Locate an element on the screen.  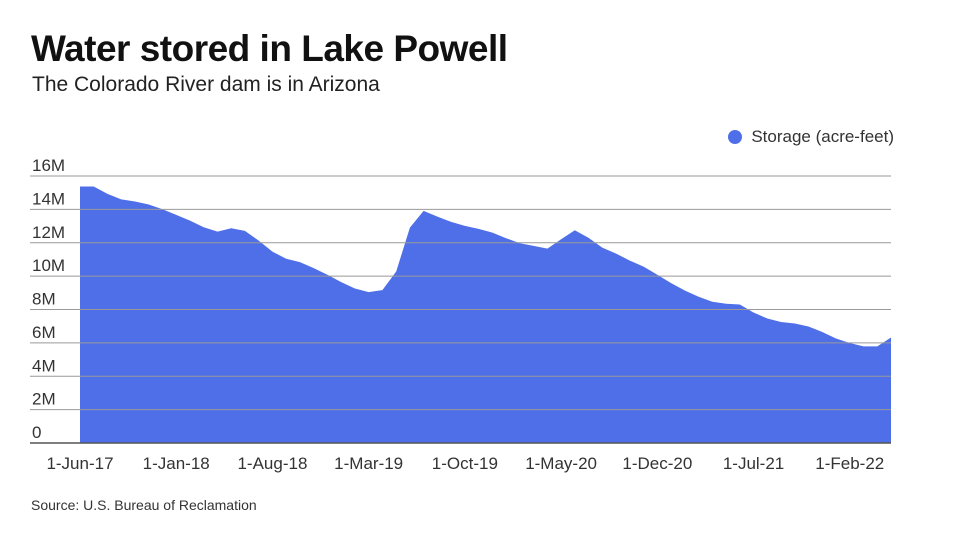
x-tick-label: 1-Dec-20 is located at coordinates (657, 463).